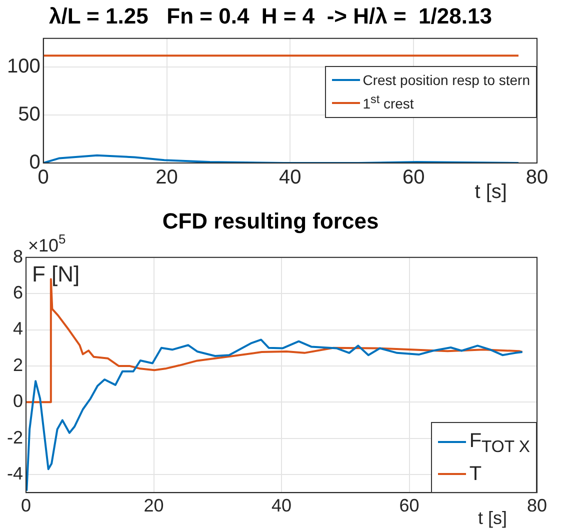  Describe the element at coordinates (18, 328) in the screenshot. I see `y-tick-label: 4` at that location.